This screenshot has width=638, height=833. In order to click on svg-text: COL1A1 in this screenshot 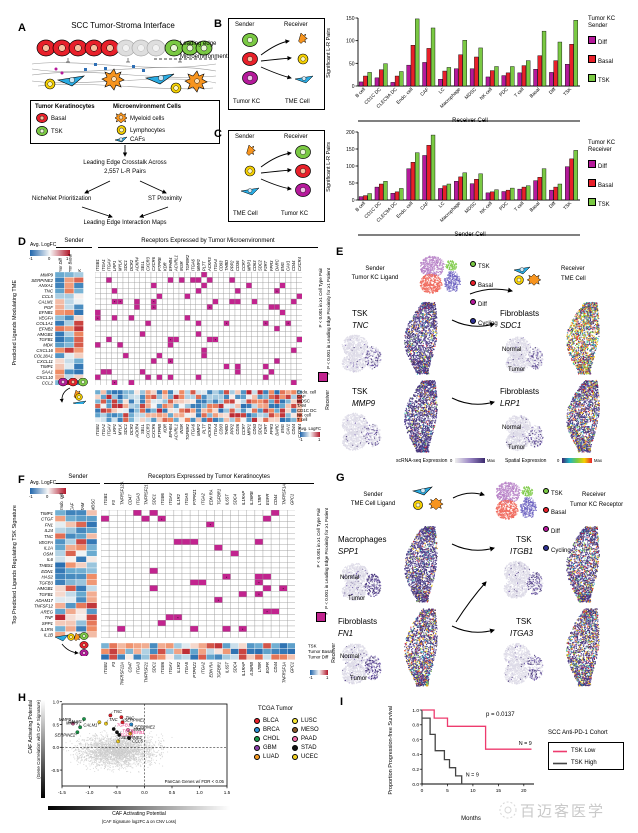, I will do `click(44, 323)`.